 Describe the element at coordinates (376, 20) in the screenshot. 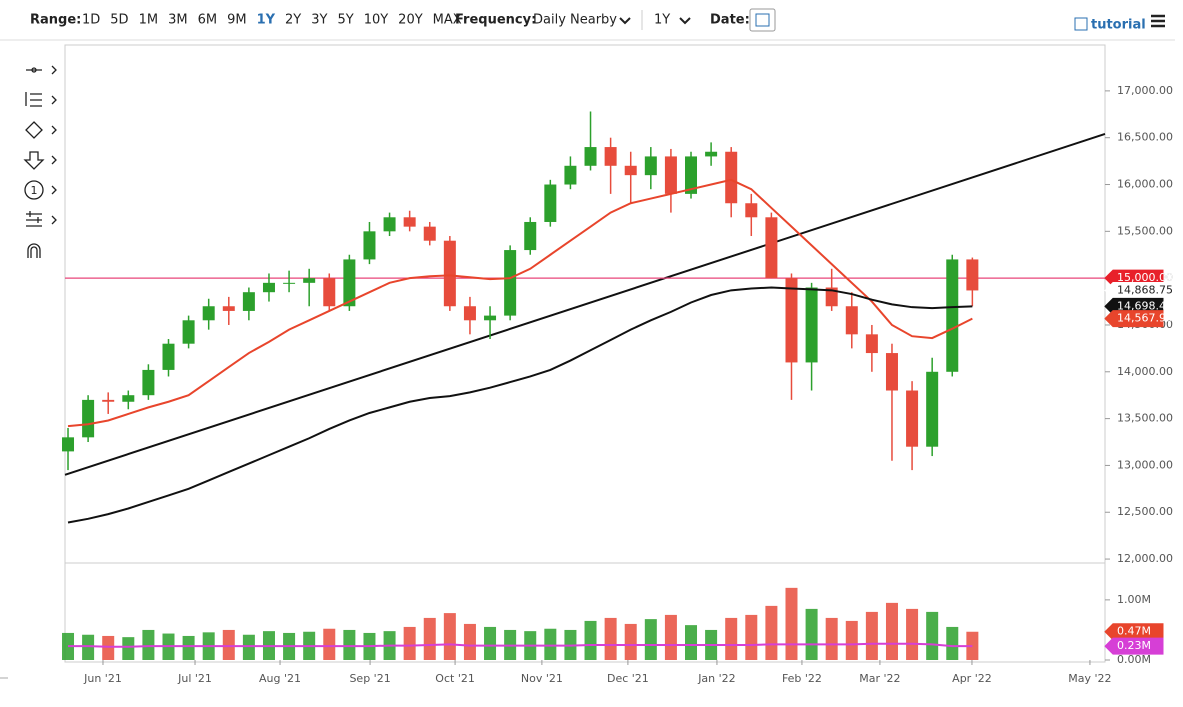

I see `range-option: 10Y` at that location.